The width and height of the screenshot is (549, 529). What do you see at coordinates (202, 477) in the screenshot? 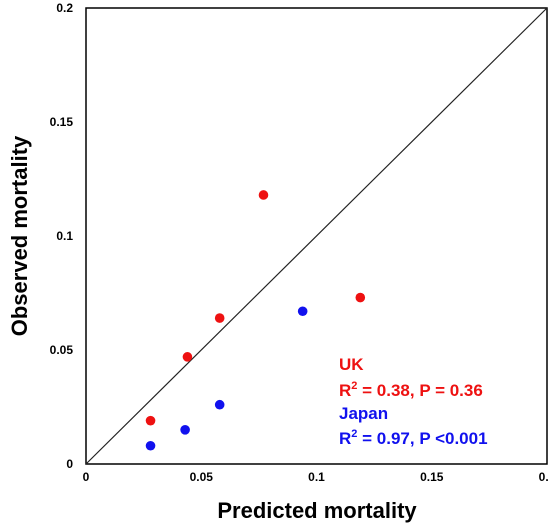
I see `x-tick-label: 0.05` at bounding box center [202, 477].